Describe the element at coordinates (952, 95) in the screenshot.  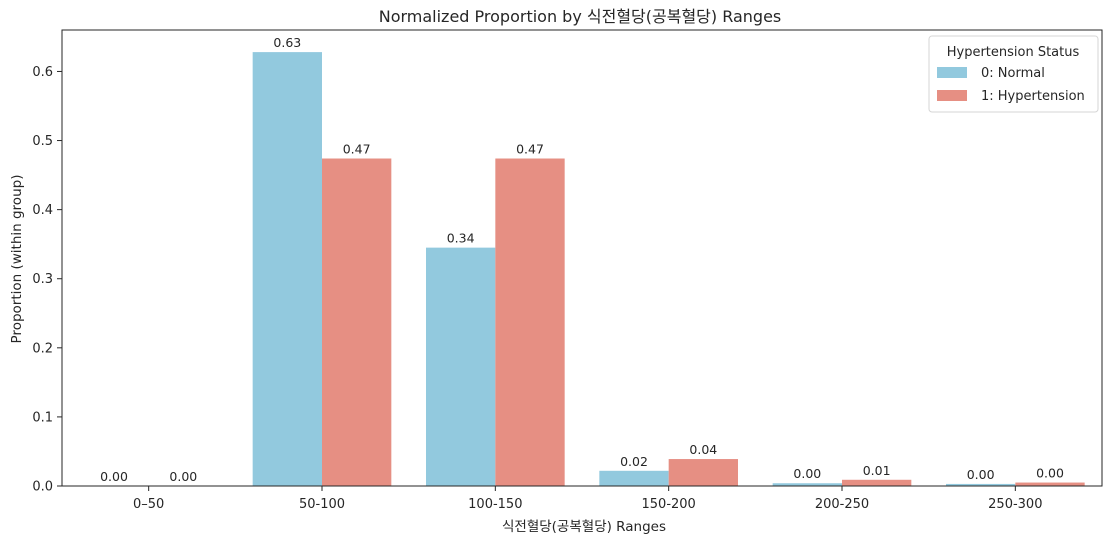
I see `legend-swatch-hypertension` at that location.